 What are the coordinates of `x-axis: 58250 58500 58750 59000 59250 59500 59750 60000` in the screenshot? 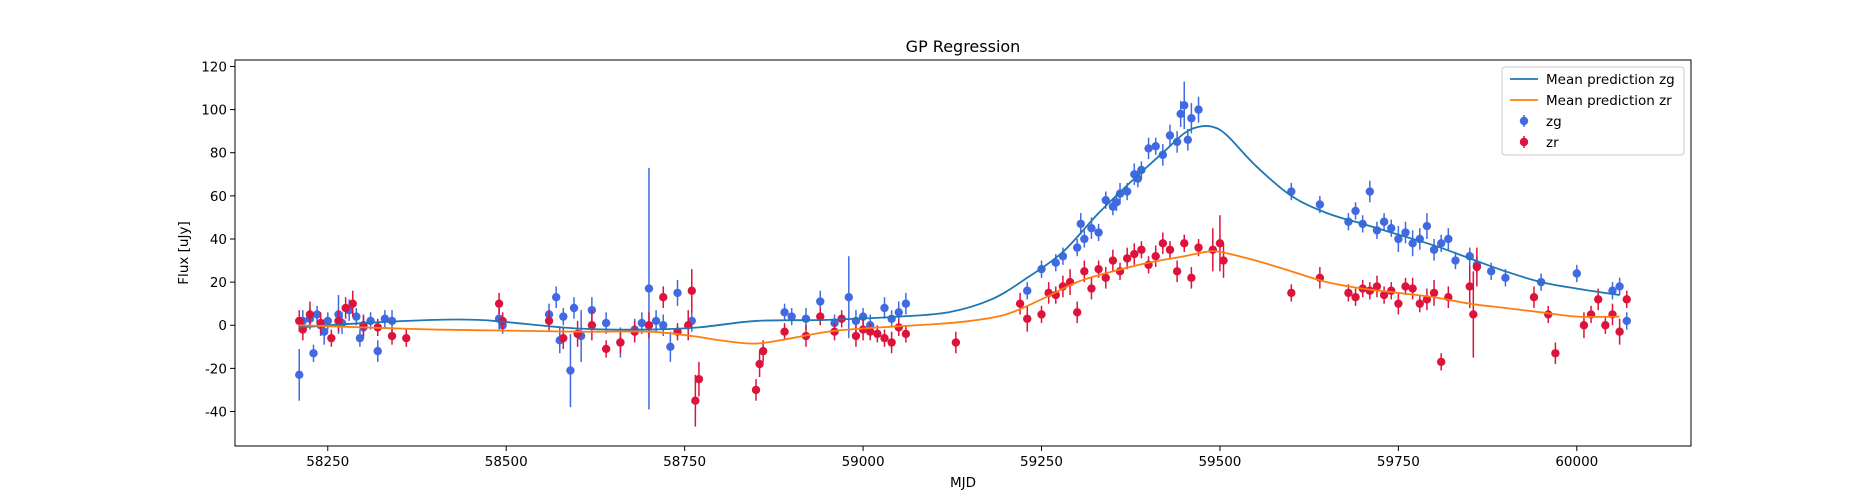 It's located at (952, 458).